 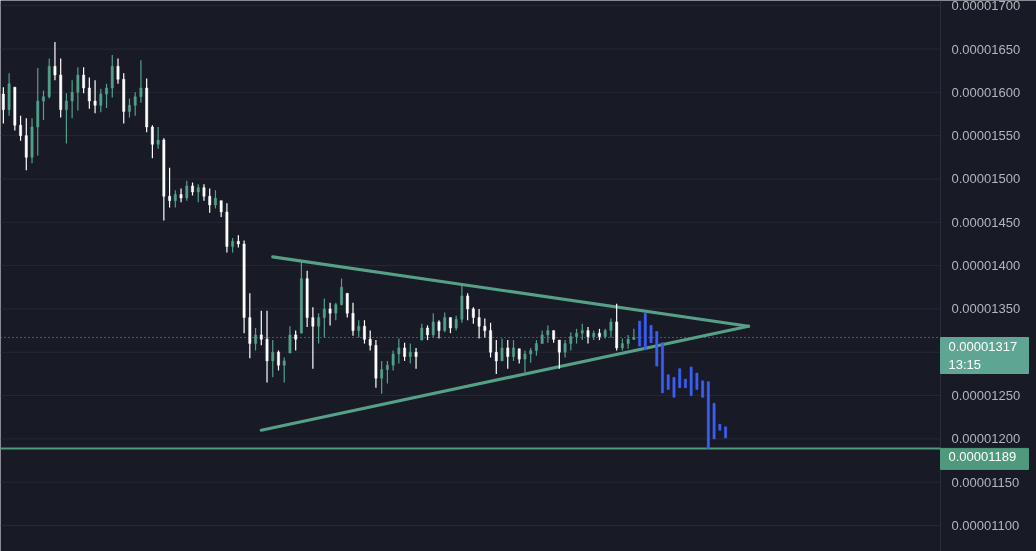 I want to click on y-tick-label: 0.00001200, so click(x=986, y=439).